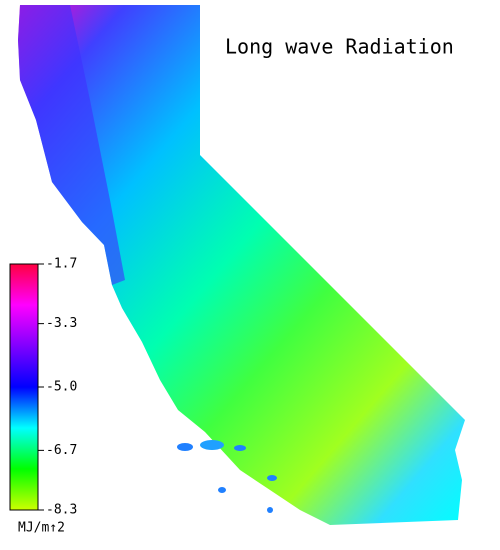 This screenshot has width=500, height=550. Describe the element at coordinates (24, 387) in the screenshot. I see `colorbar-bar` at that location.